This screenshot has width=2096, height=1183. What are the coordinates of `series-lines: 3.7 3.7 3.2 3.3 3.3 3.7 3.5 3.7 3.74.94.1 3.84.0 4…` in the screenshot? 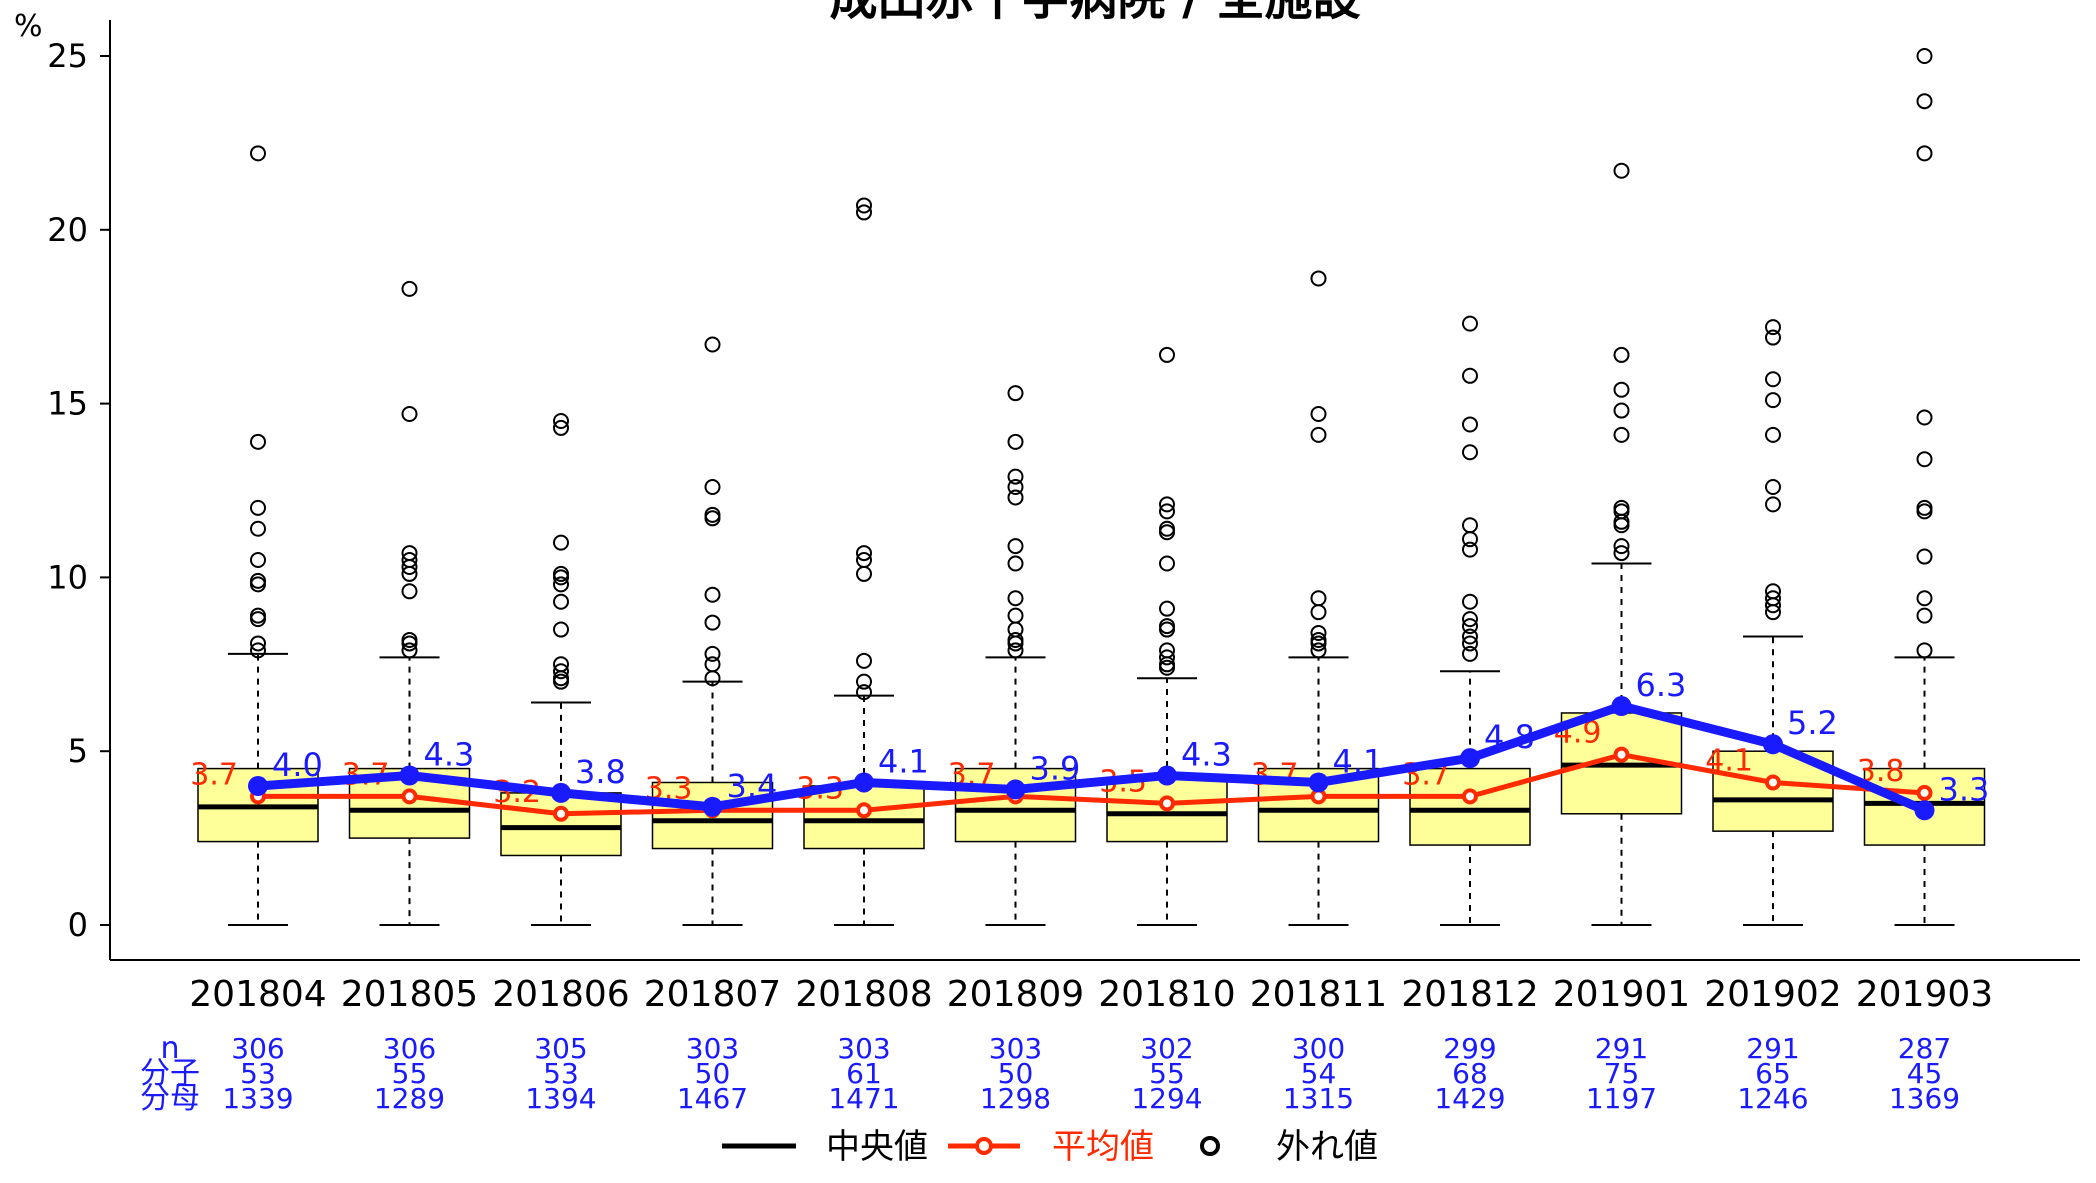 It's located at (1090, 744).